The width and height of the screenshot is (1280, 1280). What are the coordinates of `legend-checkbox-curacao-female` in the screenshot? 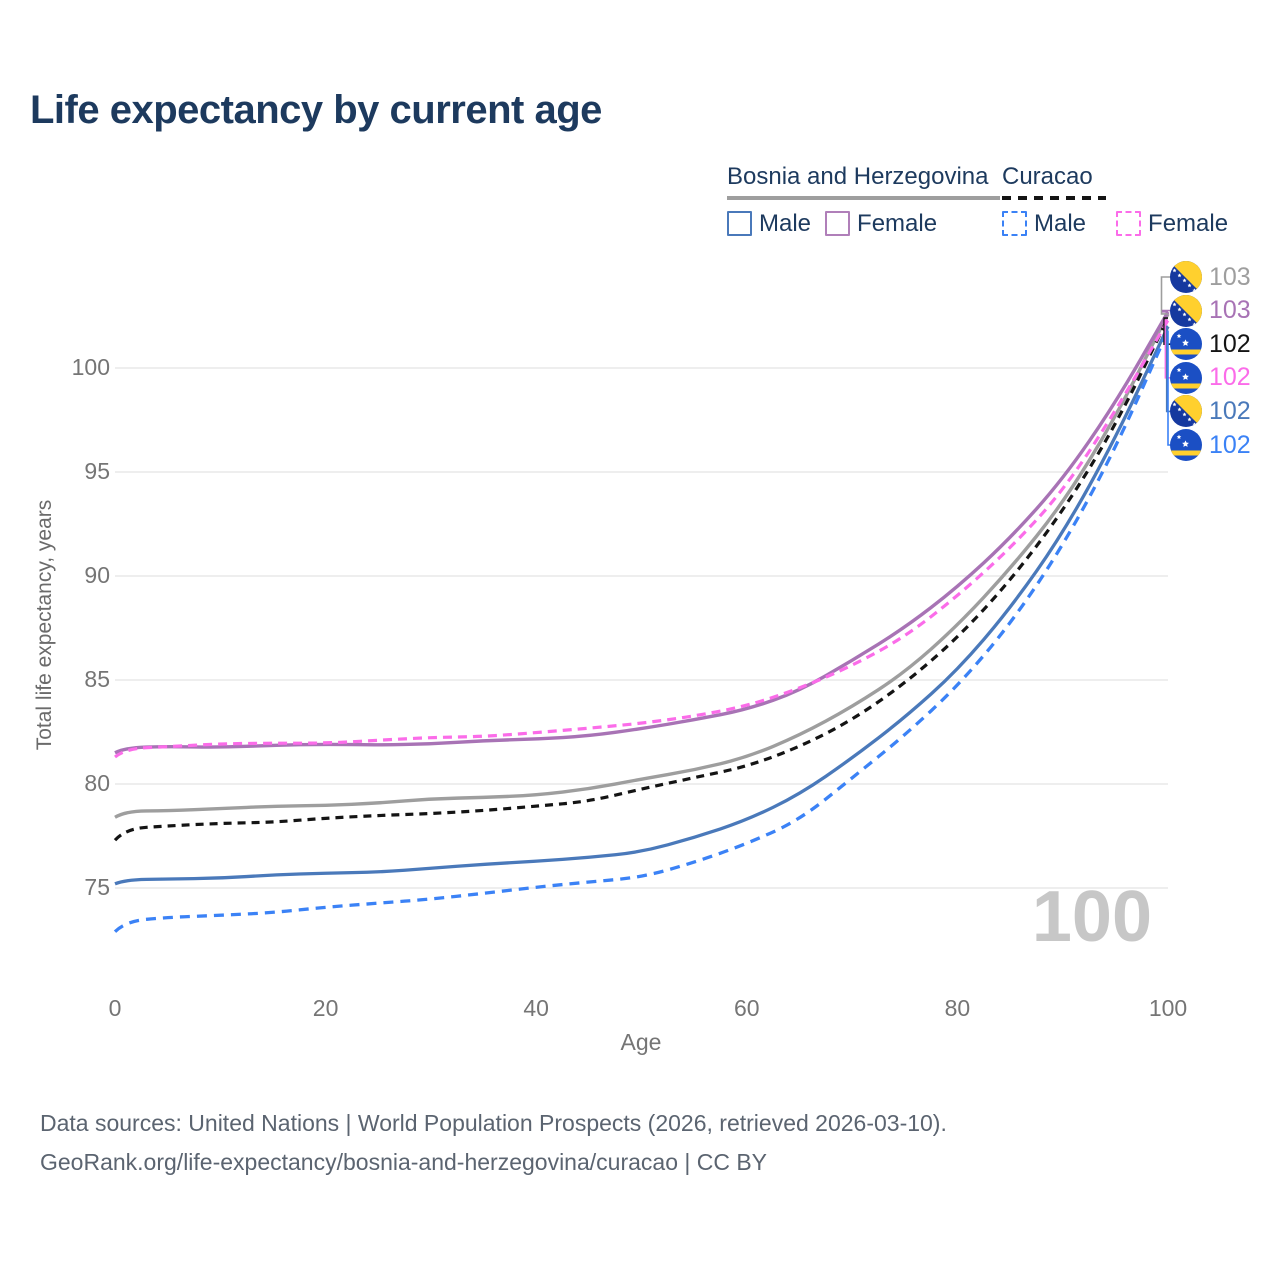 It's located at (1129, 223).